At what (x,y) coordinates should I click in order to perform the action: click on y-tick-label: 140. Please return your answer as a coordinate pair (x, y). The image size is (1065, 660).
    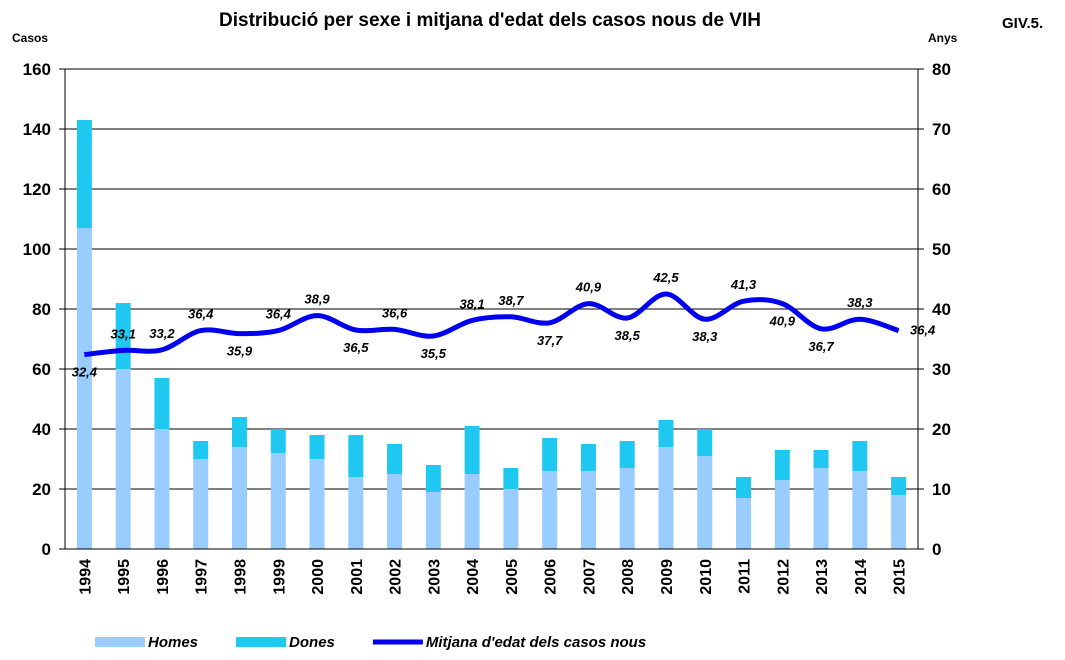
    Looking at the image, I should click on (37, 129).